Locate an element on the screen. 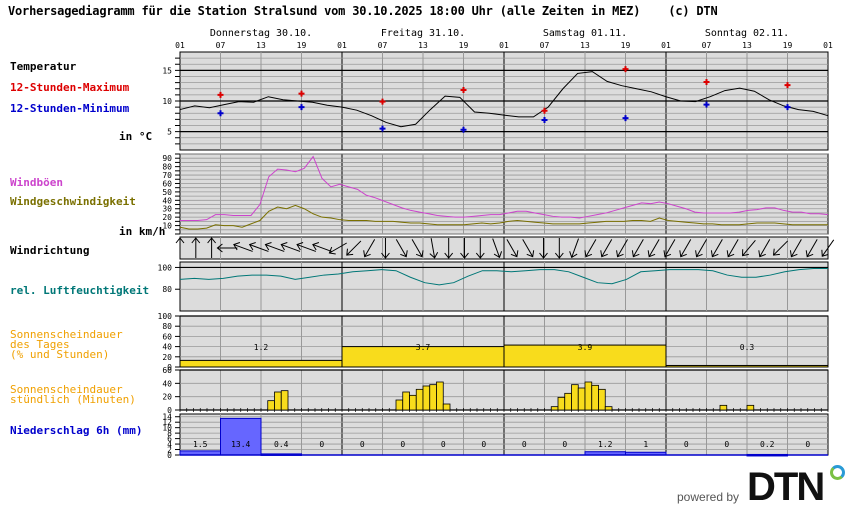  day-label: Samstag 01.11. is located at coordinates (585, 33).